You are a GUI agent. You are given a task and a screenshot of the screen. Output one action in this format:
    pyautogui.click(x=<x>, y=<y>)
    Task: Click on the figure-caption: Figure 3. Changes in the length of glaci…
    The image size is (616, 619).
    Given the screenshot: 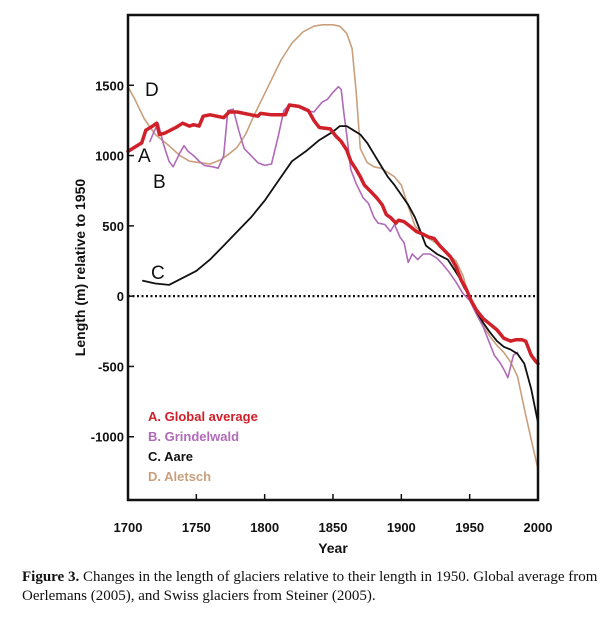 What is the action you would take?
    pyautogui.click(x=312, y=587)
    